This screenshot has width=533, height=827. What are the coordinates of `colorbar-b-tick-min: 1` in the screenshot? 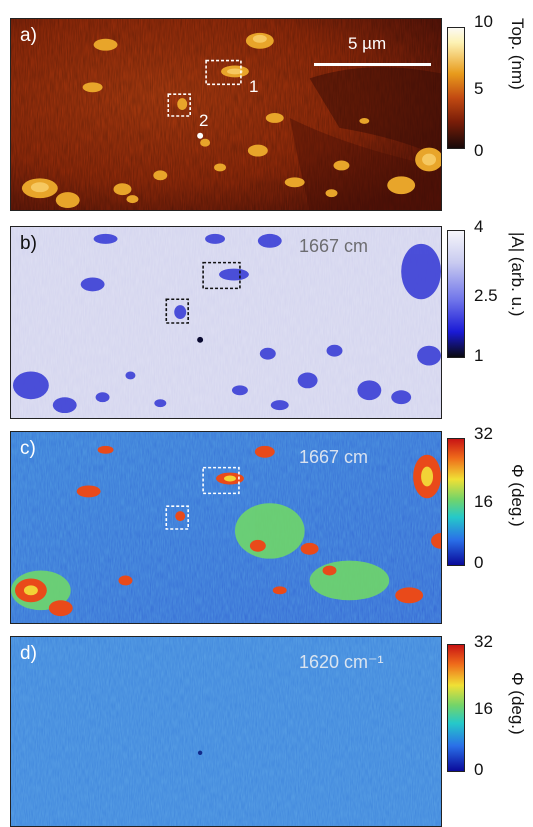 It's located at (479, 355).